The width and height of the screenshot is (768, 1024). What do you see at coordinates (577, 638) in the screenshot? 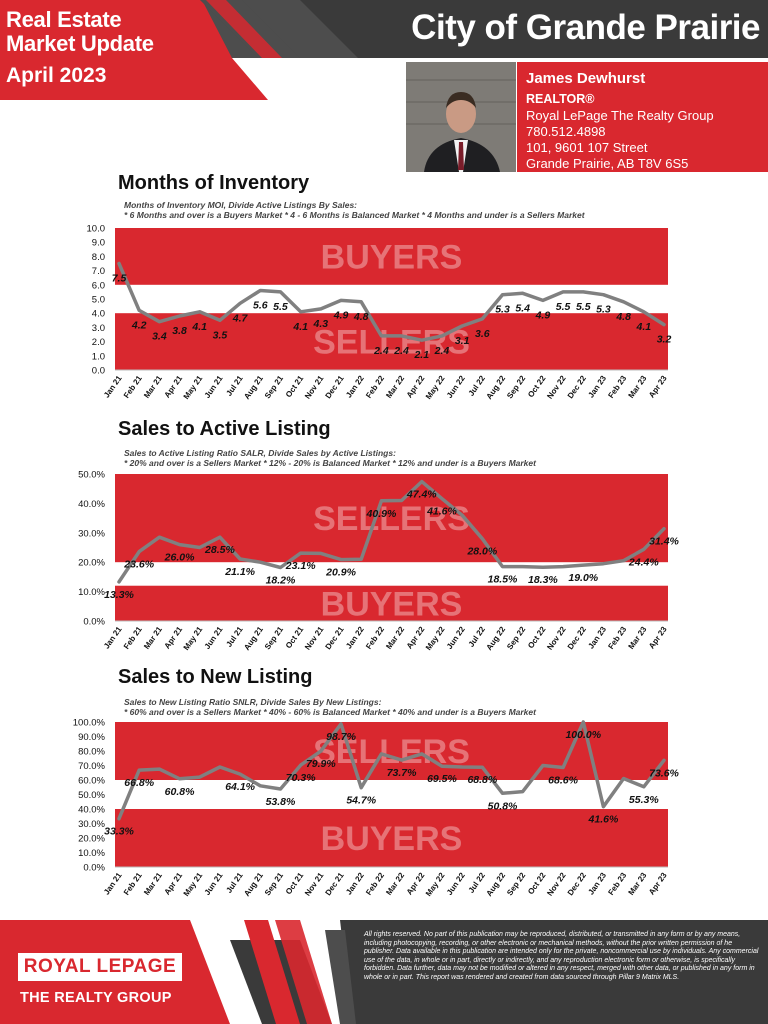
I see `salr-x-tick-23: Dec 22` at bounding box center [577, 638].